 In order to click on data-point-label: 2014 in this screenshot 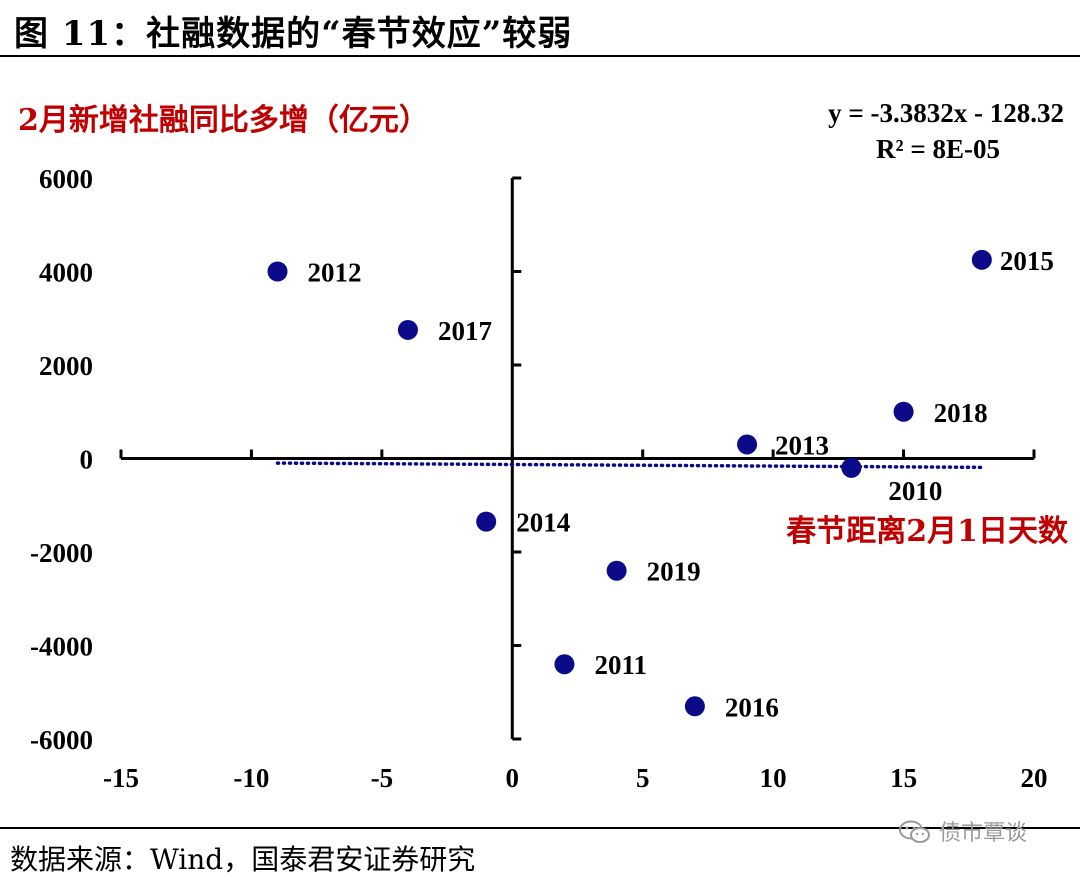, I will do `click(543, 523)`.